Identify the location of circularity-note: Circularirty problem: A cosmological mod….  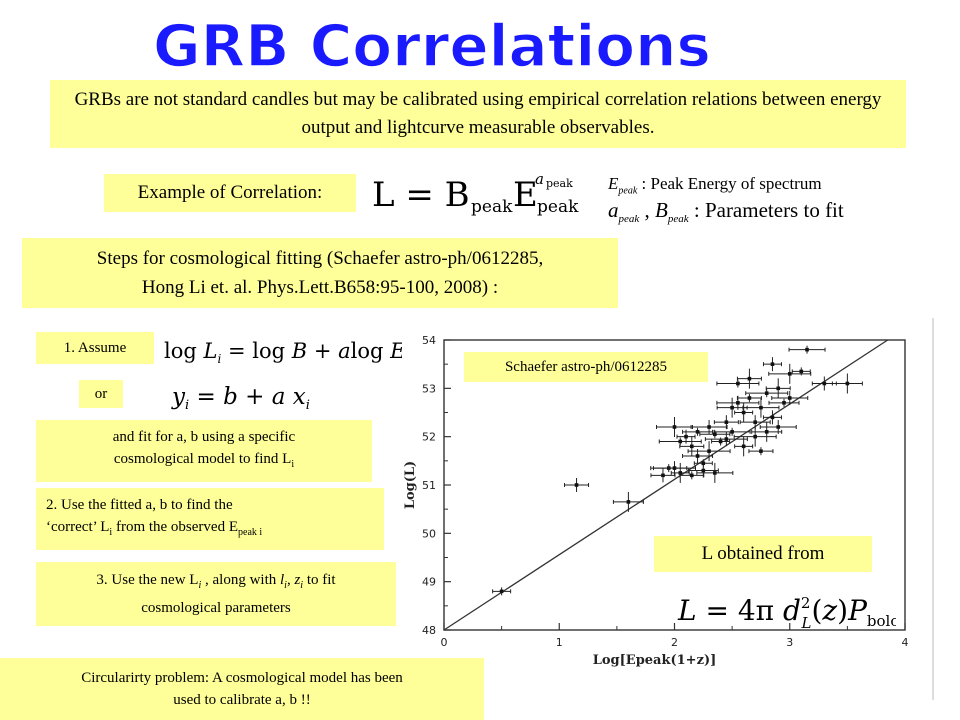
(242, 689).